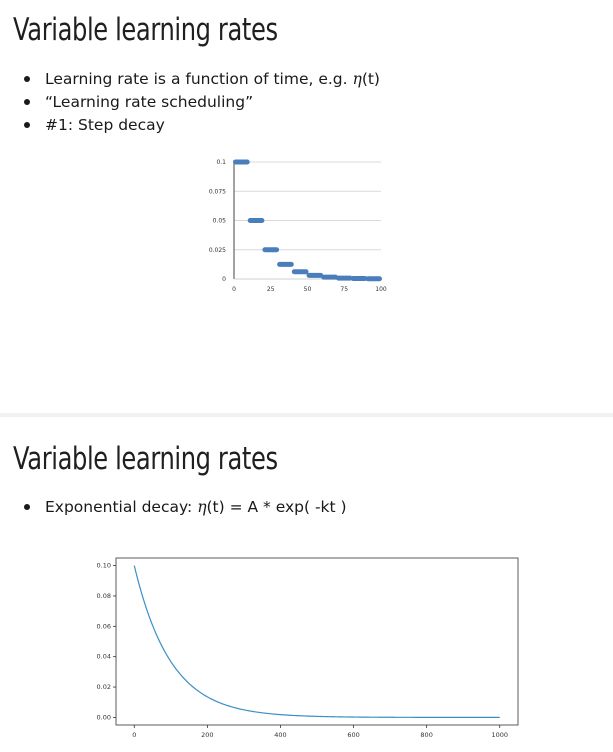 This screenshot has height=752, width=613. I want to click on y-tick-label: 0.10, so click(104, 566).